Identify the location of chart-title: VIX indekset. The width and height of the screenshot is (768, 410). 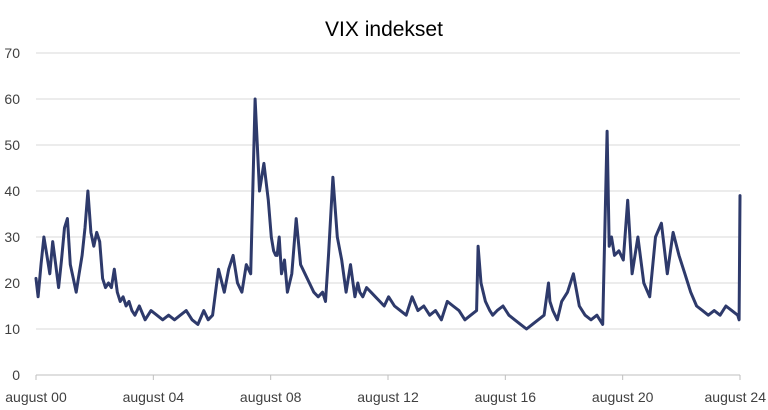
(384, 29).